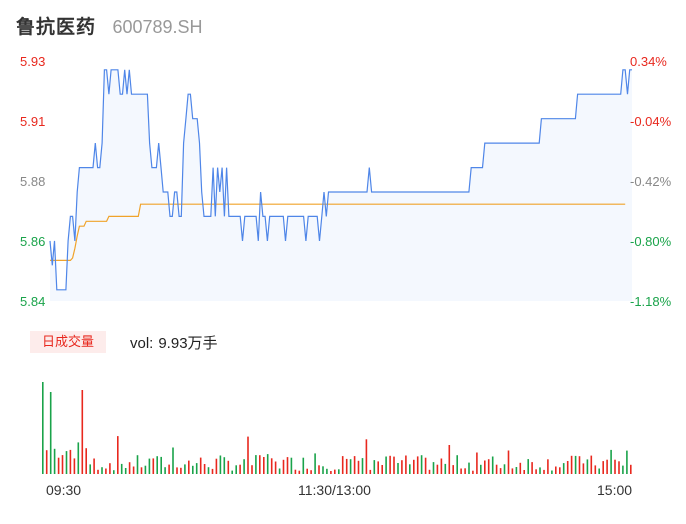 The image size is (686, 524). Describe the element at coordinates (651, 301) in the screenshot. I see `pct-axis-label: -1.18%` at that location.